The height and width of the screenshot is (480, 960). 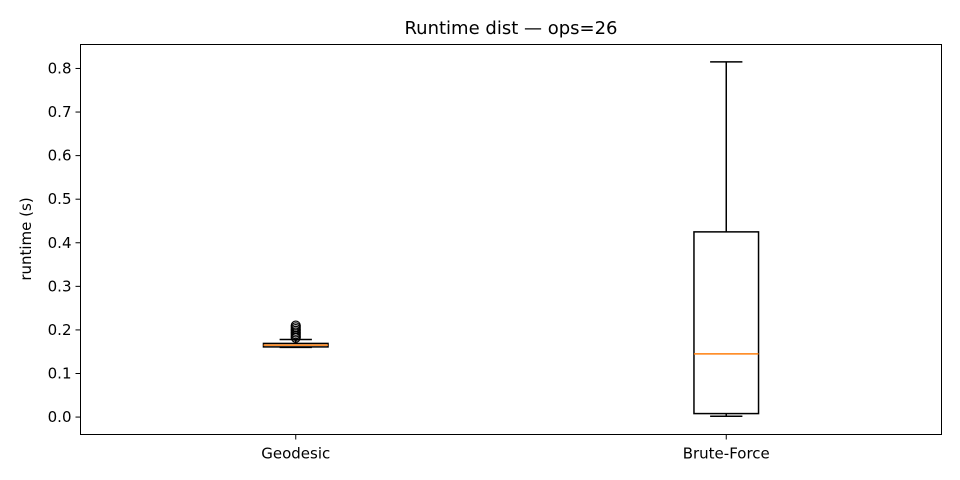 I want to click on outlier-point, so click(x=295, y=325).